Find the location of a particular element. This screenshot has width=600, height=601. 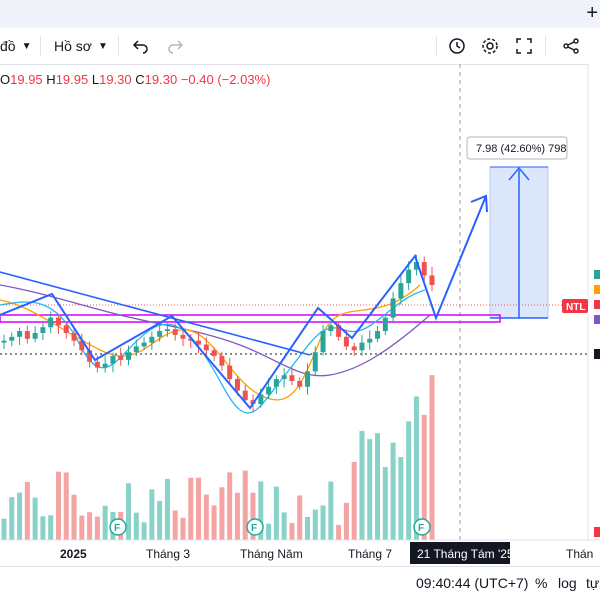

price-marker-teal is located at coordinates (597, 274).